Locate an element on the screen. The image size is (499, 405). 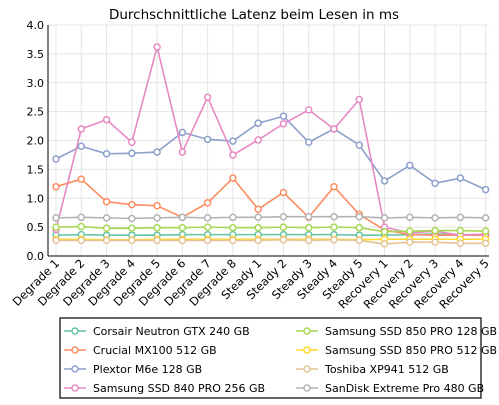
y-tick-label: 2.5 is located at coordinates (36, 112).